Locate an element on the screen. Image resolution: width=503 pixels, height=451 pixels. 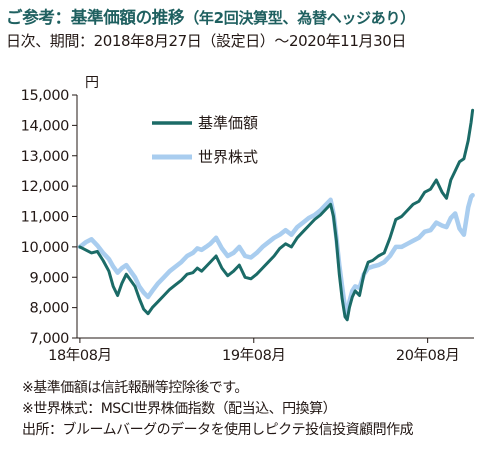
y-unit-label: 円 is located at coordinates (92, 83).